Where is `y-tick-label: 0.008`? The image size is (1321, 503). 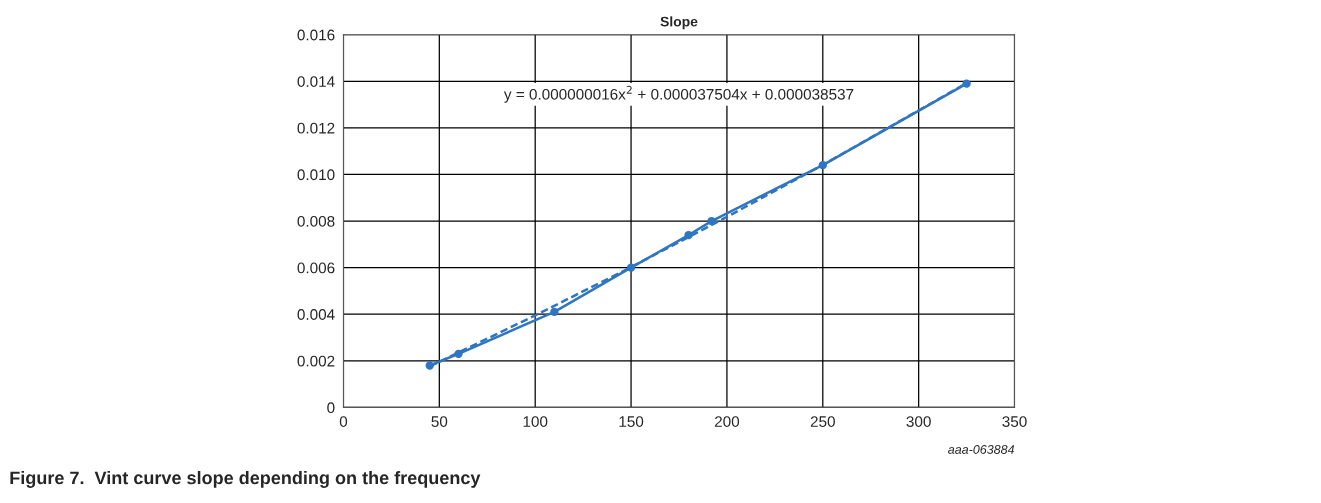
y-tick-label: 0.008 is located at coordinates (316, 221).